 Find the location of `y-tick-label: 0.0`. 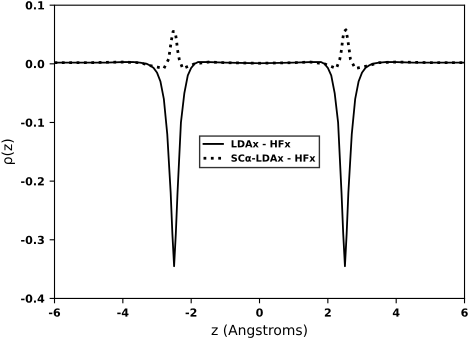

y-tick-label: 0.0 is located at coordinates (35, 64).